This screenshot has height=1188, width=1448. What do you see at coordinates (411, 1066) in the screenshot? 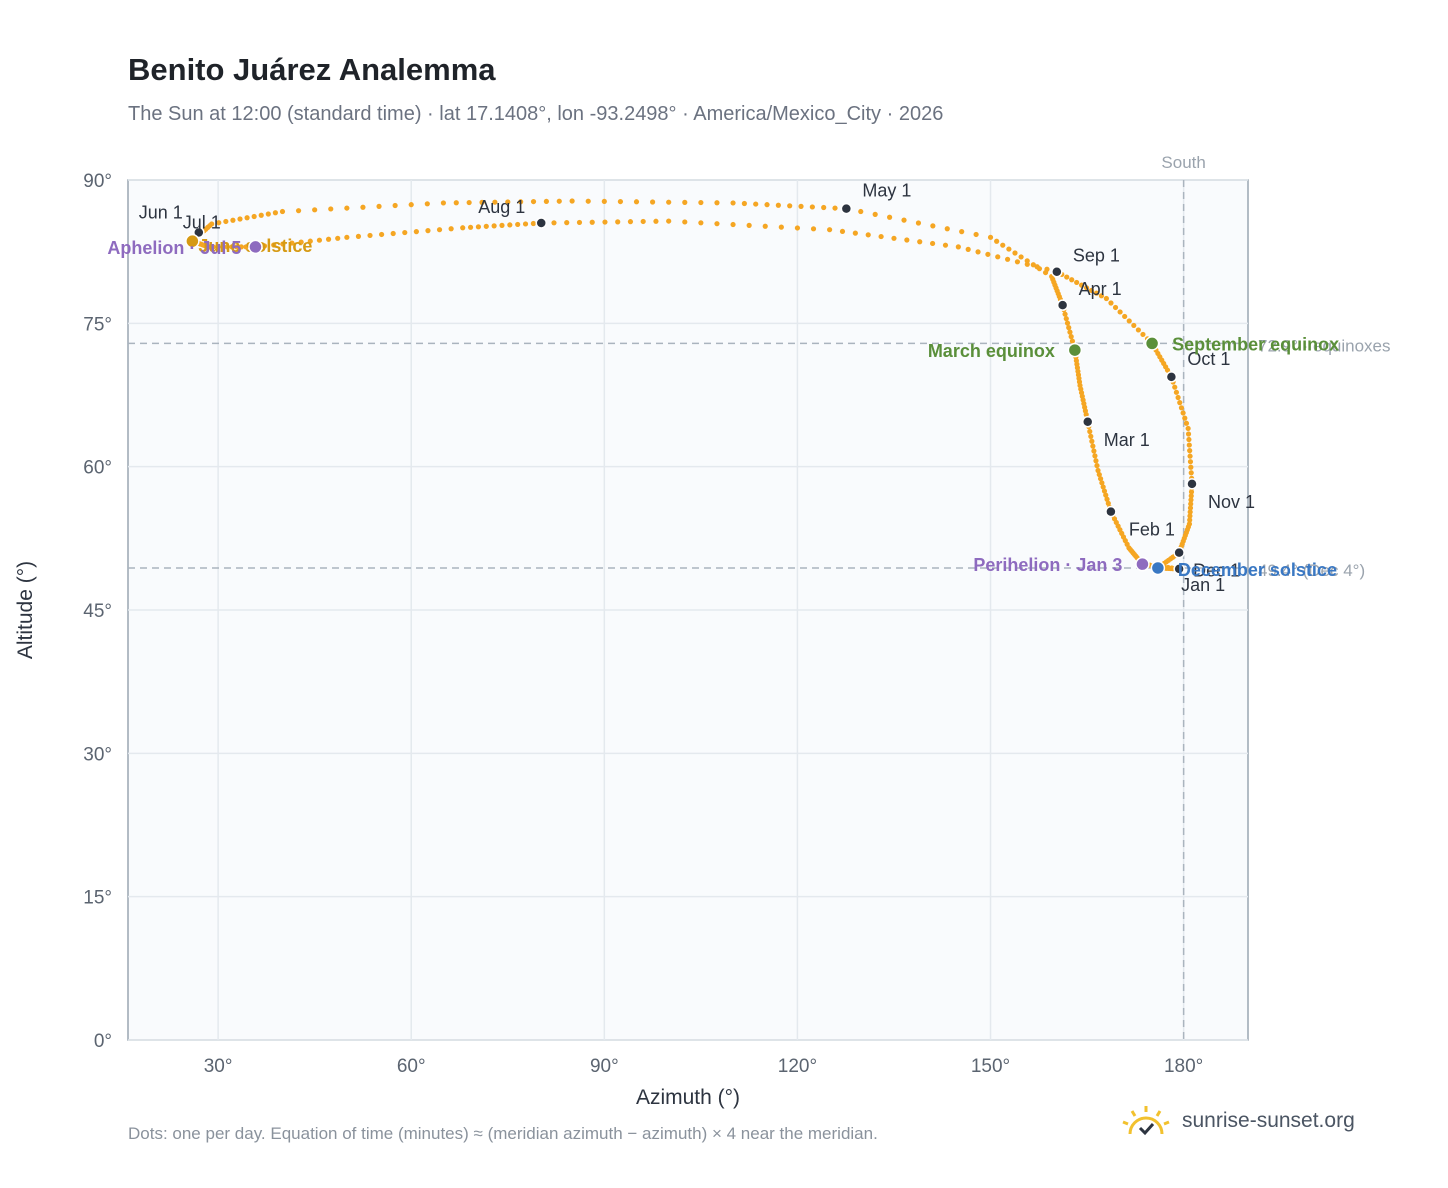
I see `x-tick-label: 60°` at bounding box center [411, 1066].